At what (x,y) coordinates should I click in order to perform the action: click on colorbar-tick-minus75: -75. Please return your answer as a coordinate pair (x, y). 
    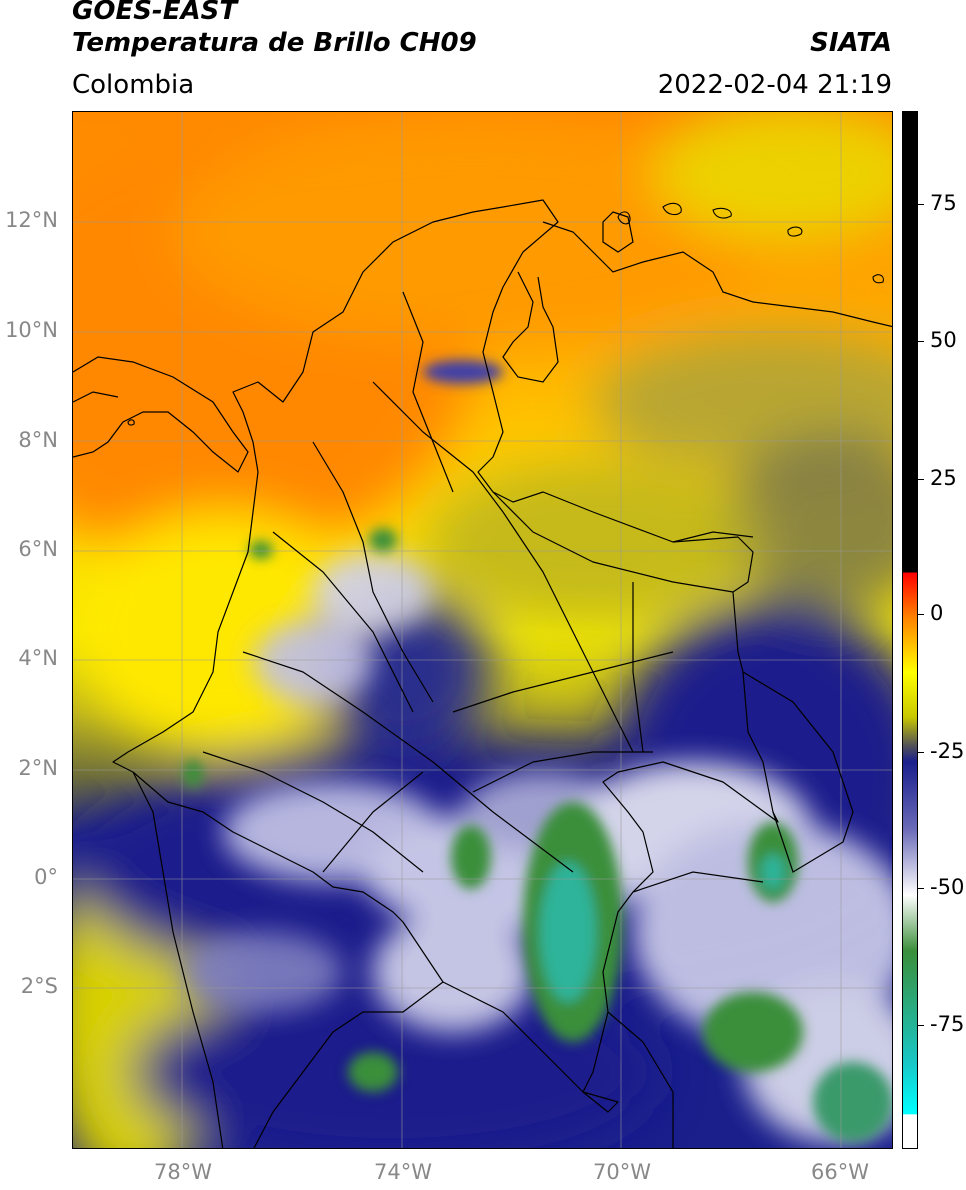
    Looking at the image, I should click on (947, 1024).